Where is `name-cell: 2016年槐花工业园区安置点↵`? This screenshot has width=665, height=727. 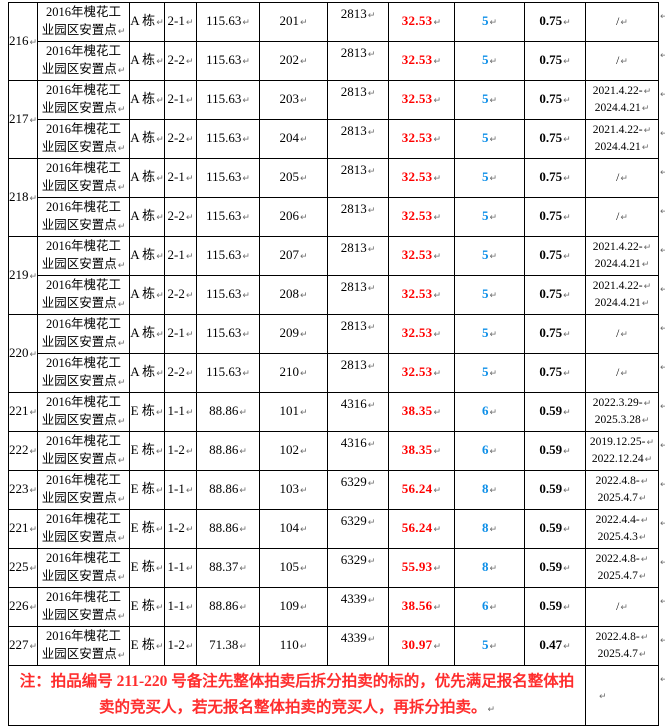
name-cell: 2016年槐花工业园区安置点↵ is located at coordinates (83, 646).